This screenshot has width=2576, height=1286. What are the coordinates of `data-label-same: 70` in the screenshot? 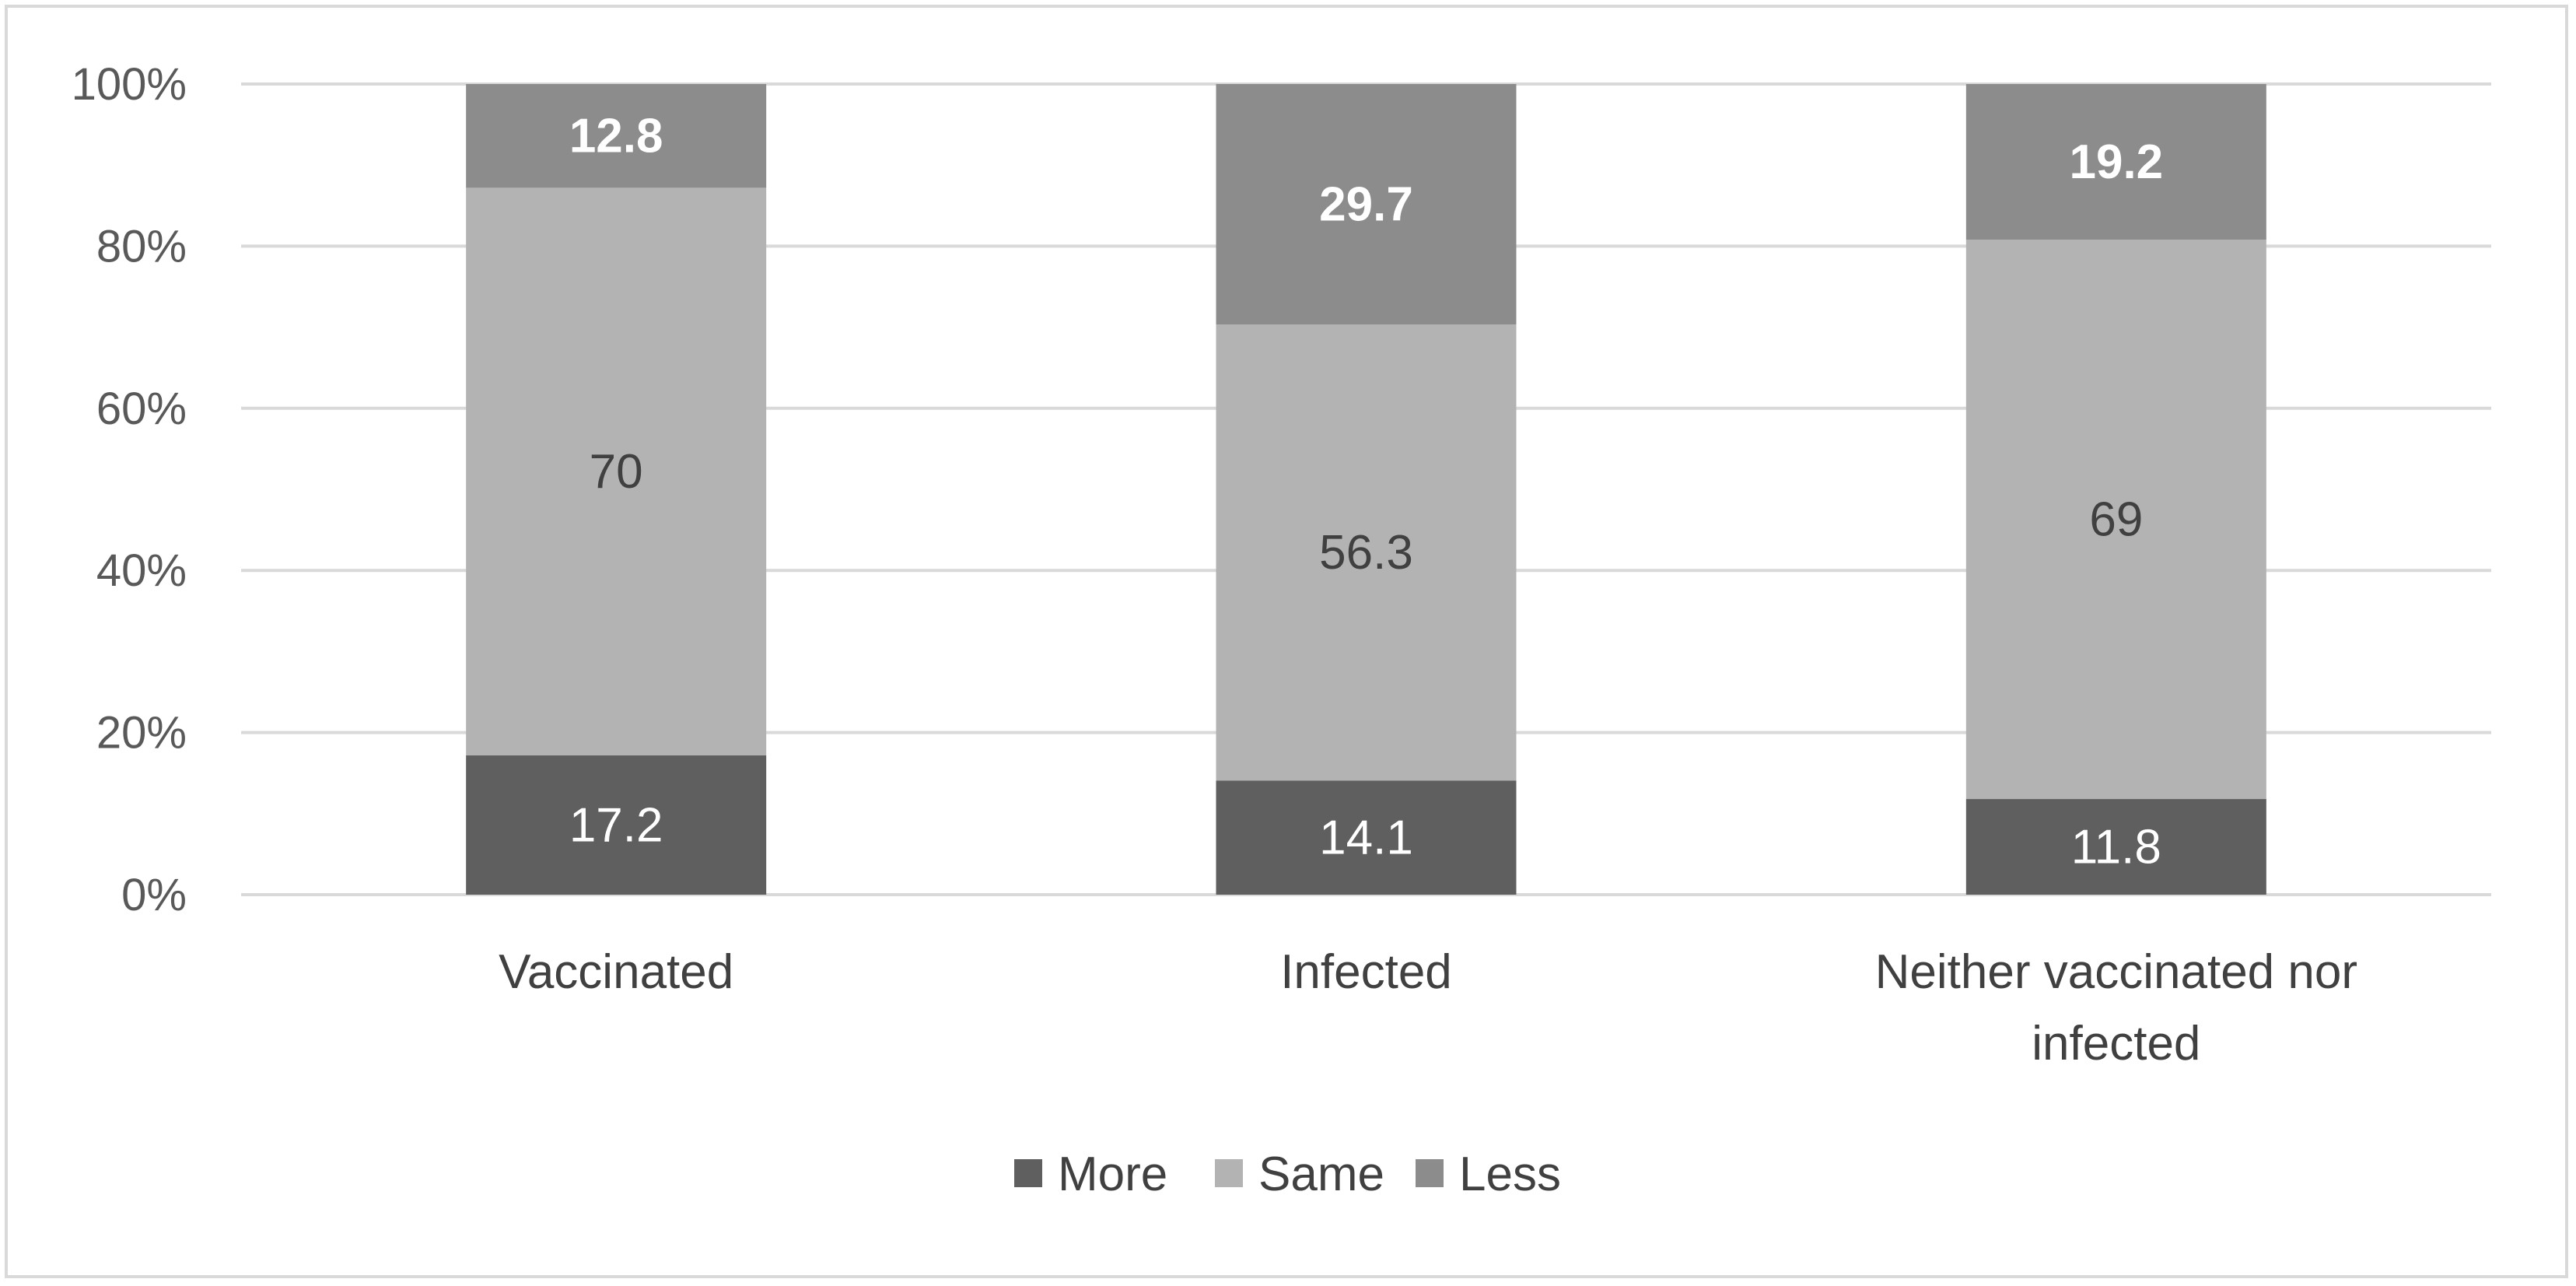 It's located at (617, 472).